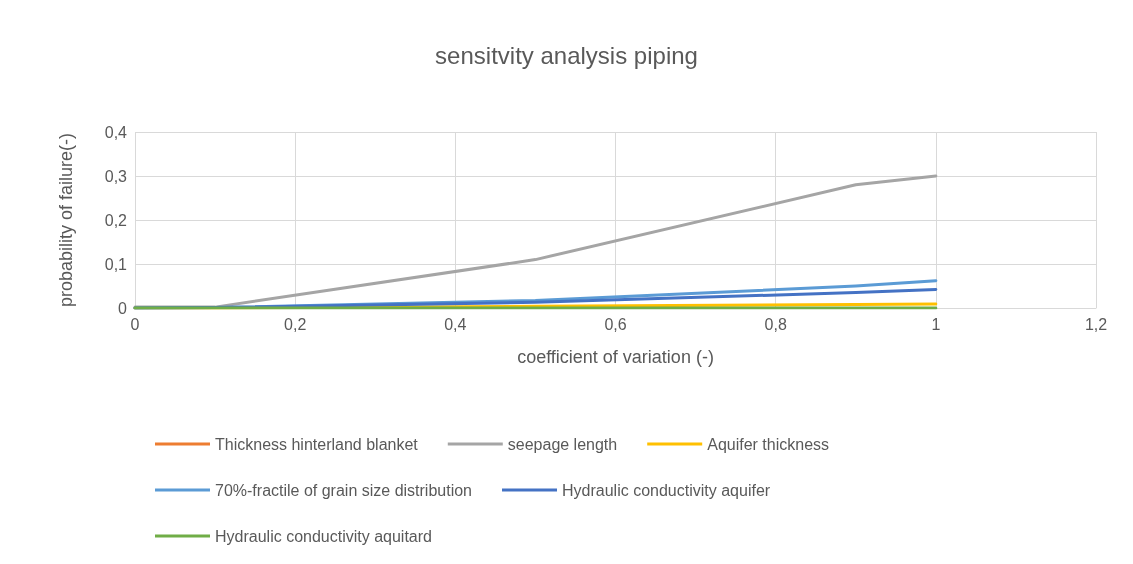  Describe the element at coordinates (116, 264) in the screenshot. I see `y-tick-label: 0,1` at that location.